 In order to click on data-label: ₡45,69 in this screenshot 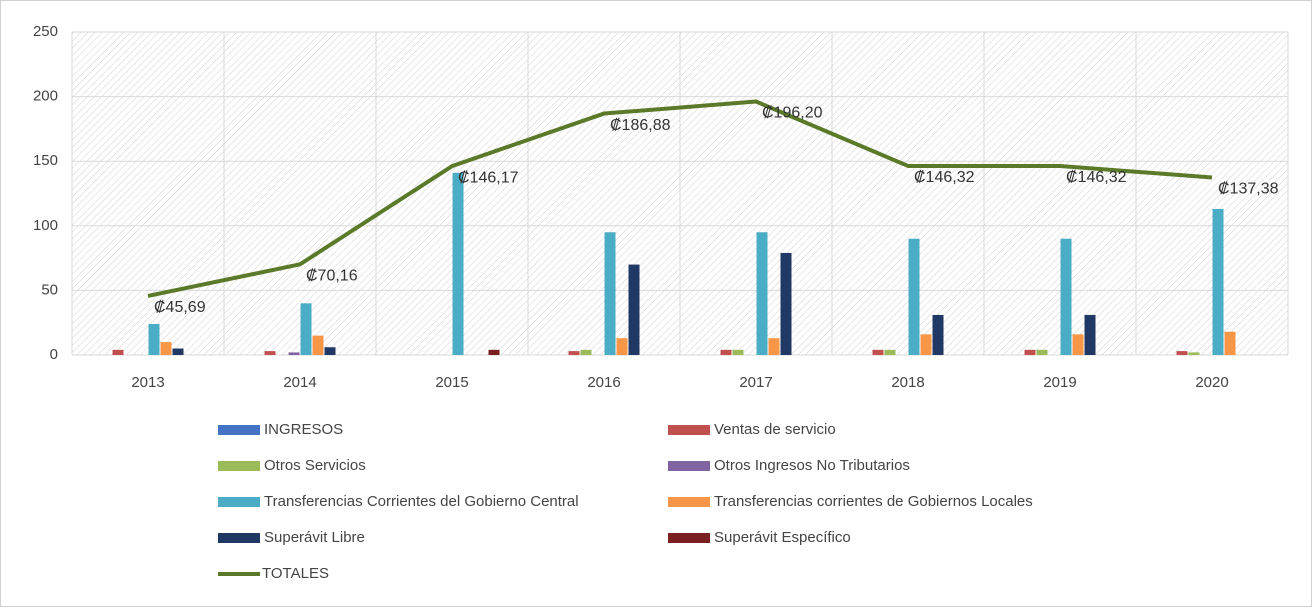, I will do `click(180, 307)`.